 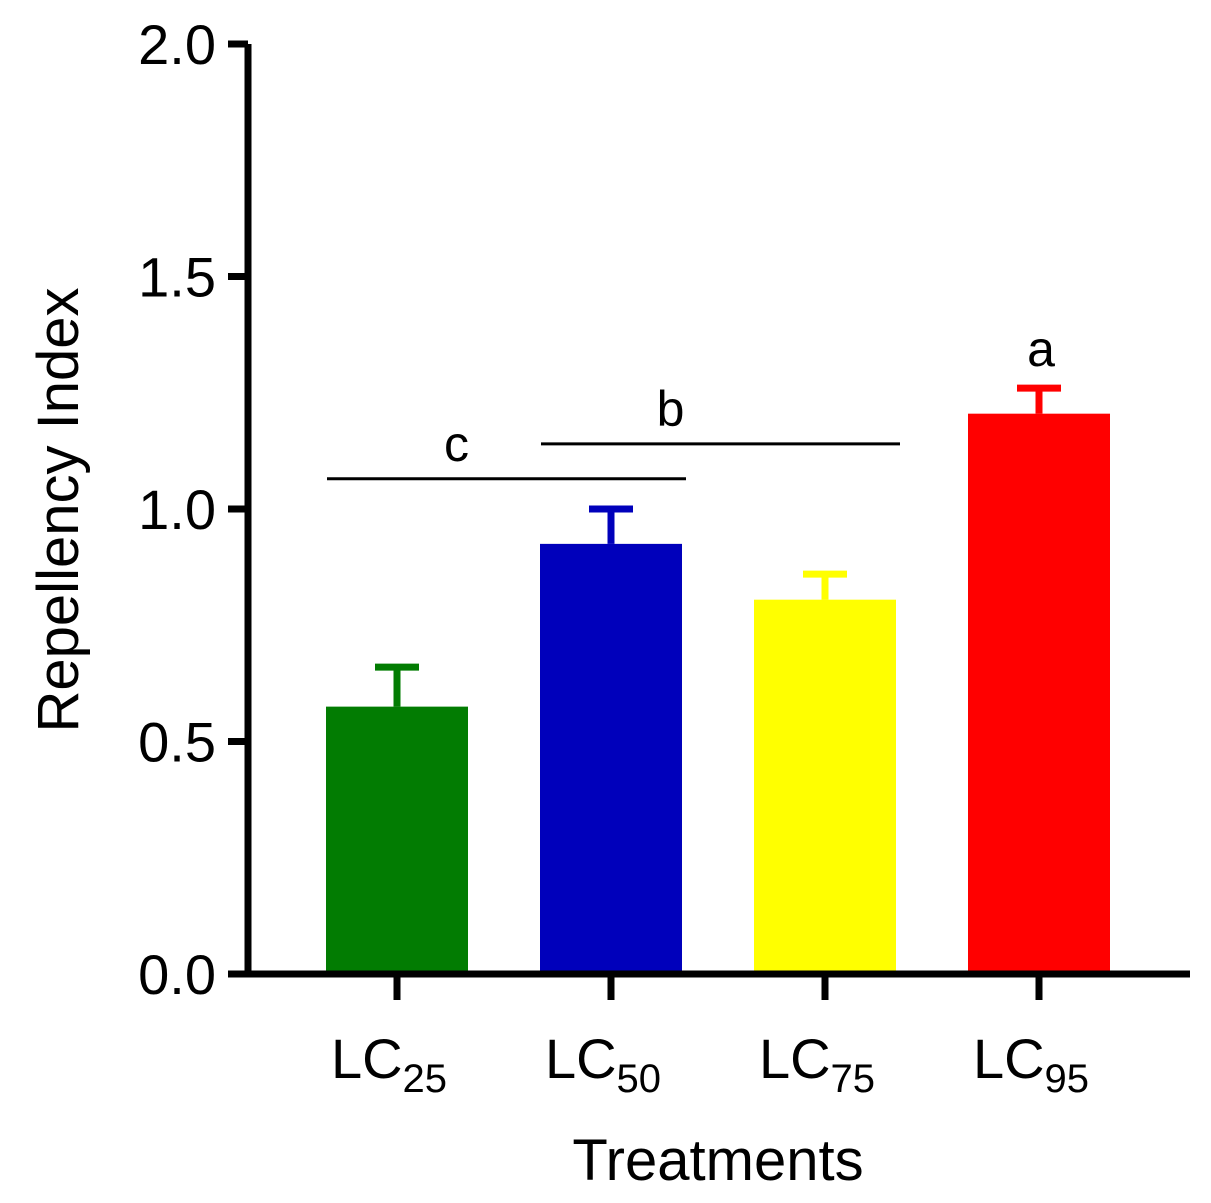 I want to click on bar-lc25, so click(x=397, y=840).